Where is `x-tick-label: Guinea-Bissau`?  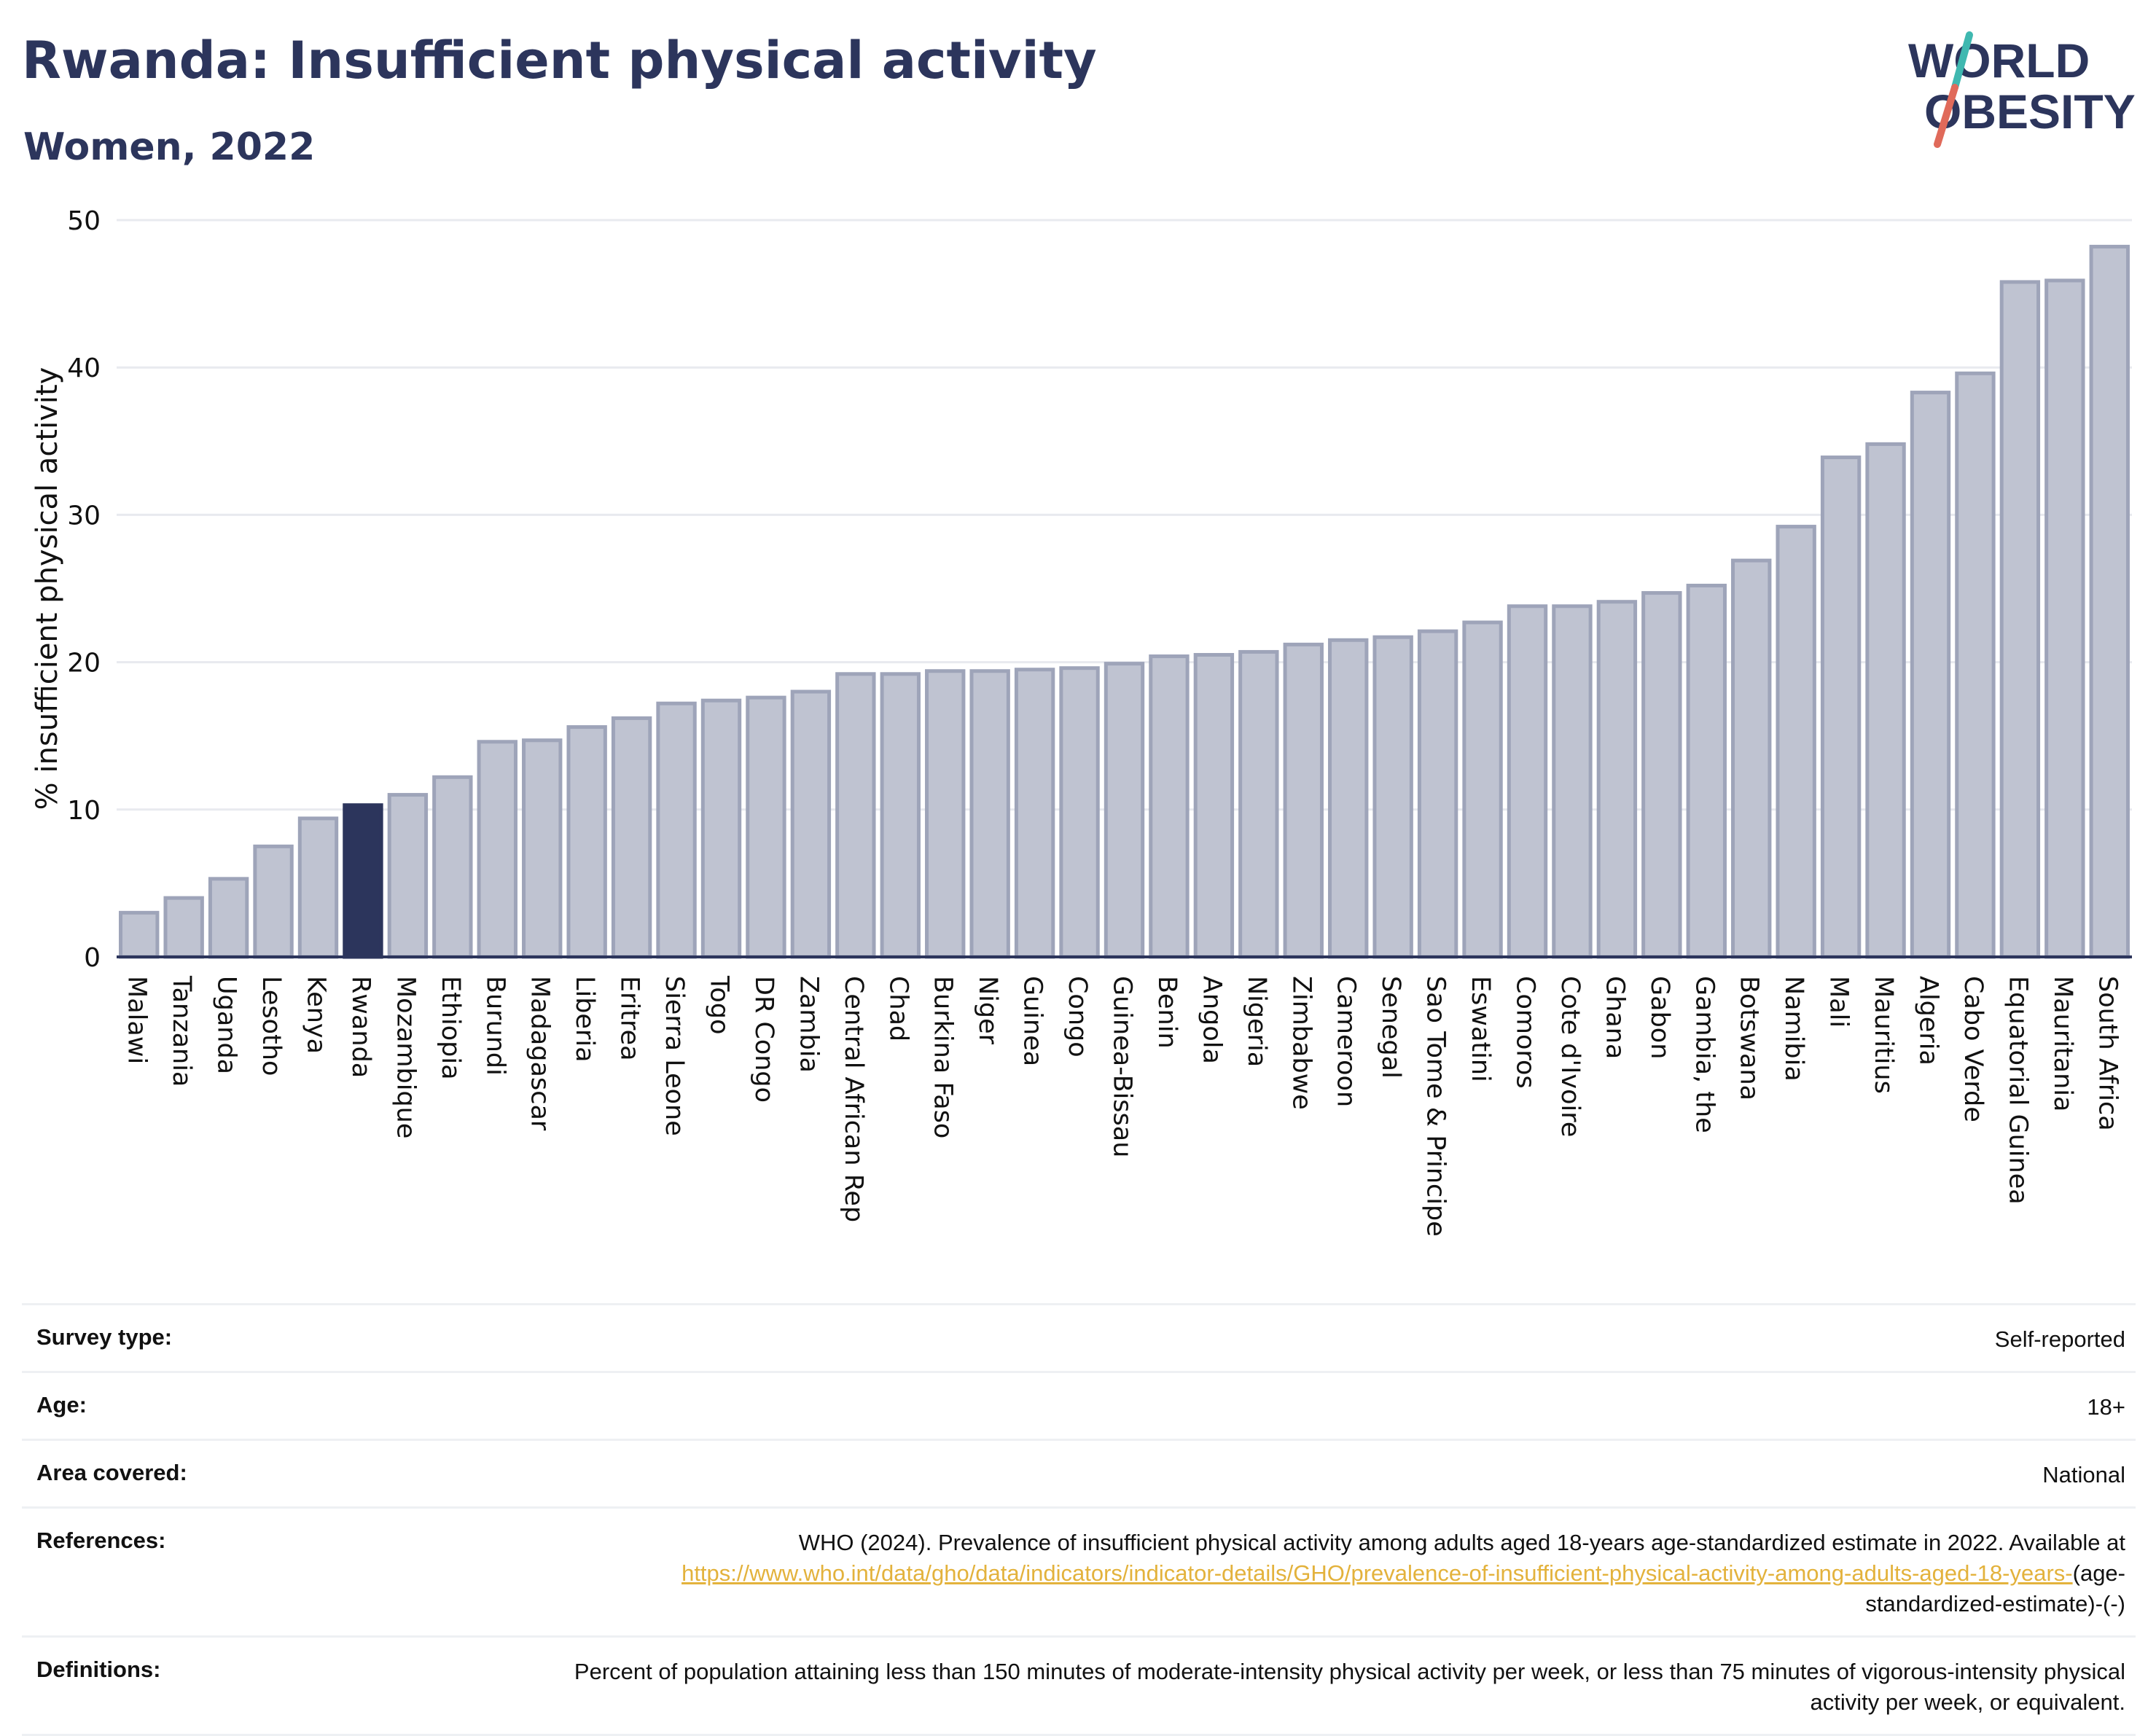
x-tick-label: Guinea-Bissau is located at coordinates (1122, 1066).